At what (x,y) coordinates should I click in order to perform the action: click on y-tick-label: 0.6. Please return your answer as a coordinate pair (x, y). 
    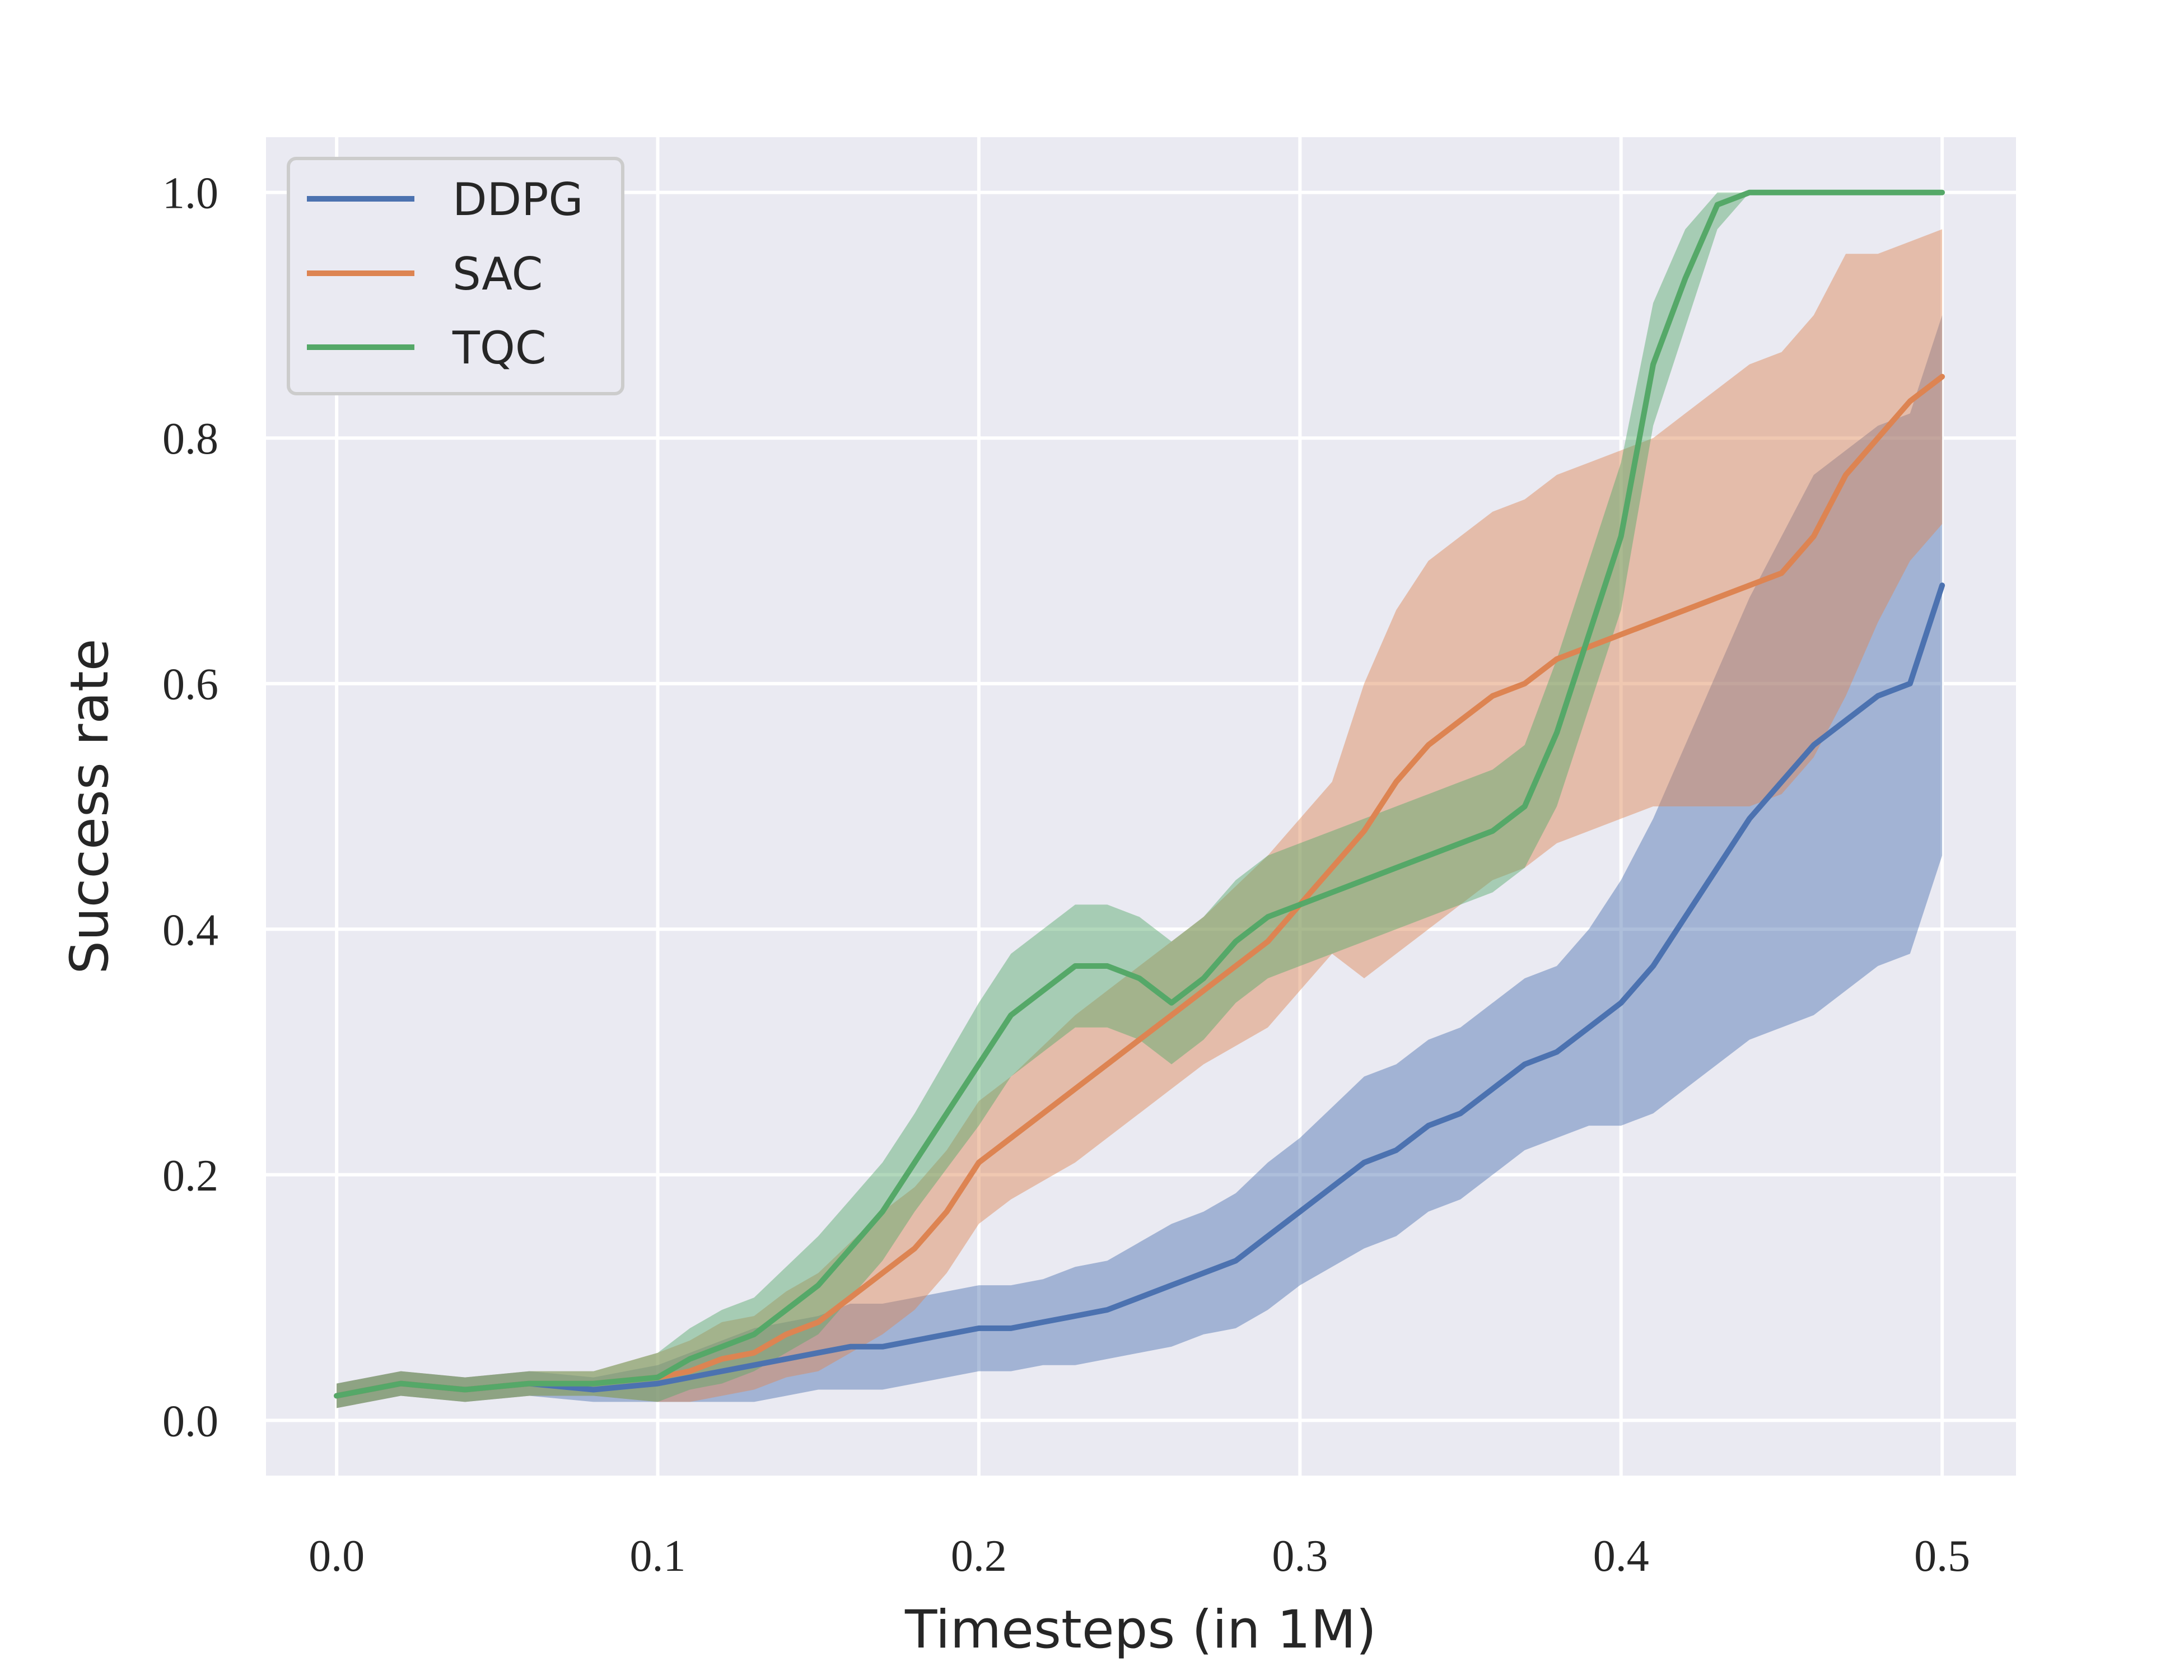
    Looking at the image, I should click on (190, 685).